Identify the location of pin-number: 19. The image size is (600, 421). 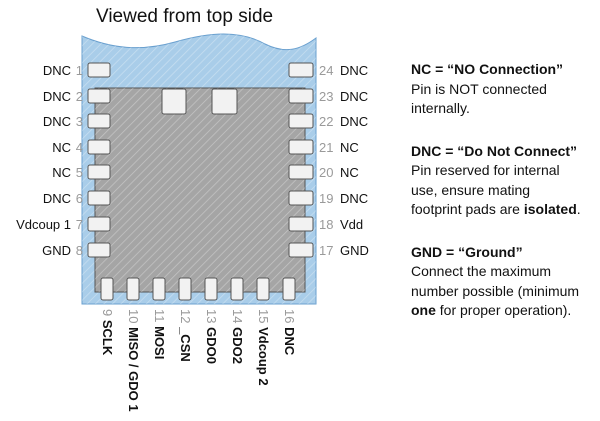
(326, 198).